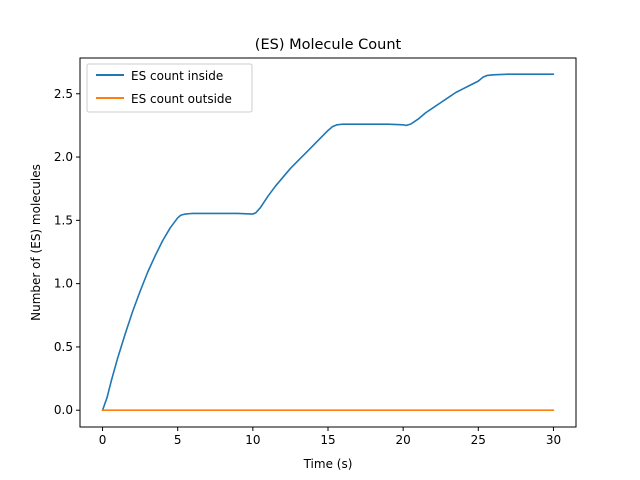 Image resolution: width=640 pixels, height=480 pixels. I want to click on x-tick-label: 10, so click(252, 440).